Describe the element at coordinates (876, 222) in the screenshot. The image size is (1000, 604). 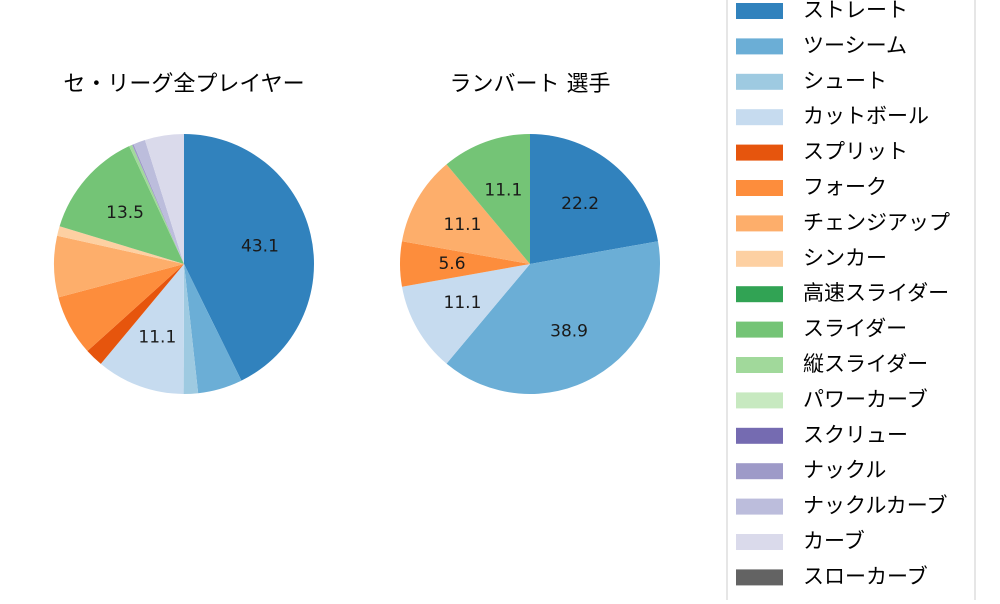
I see `legend-label: チェンジアップ` at that location.